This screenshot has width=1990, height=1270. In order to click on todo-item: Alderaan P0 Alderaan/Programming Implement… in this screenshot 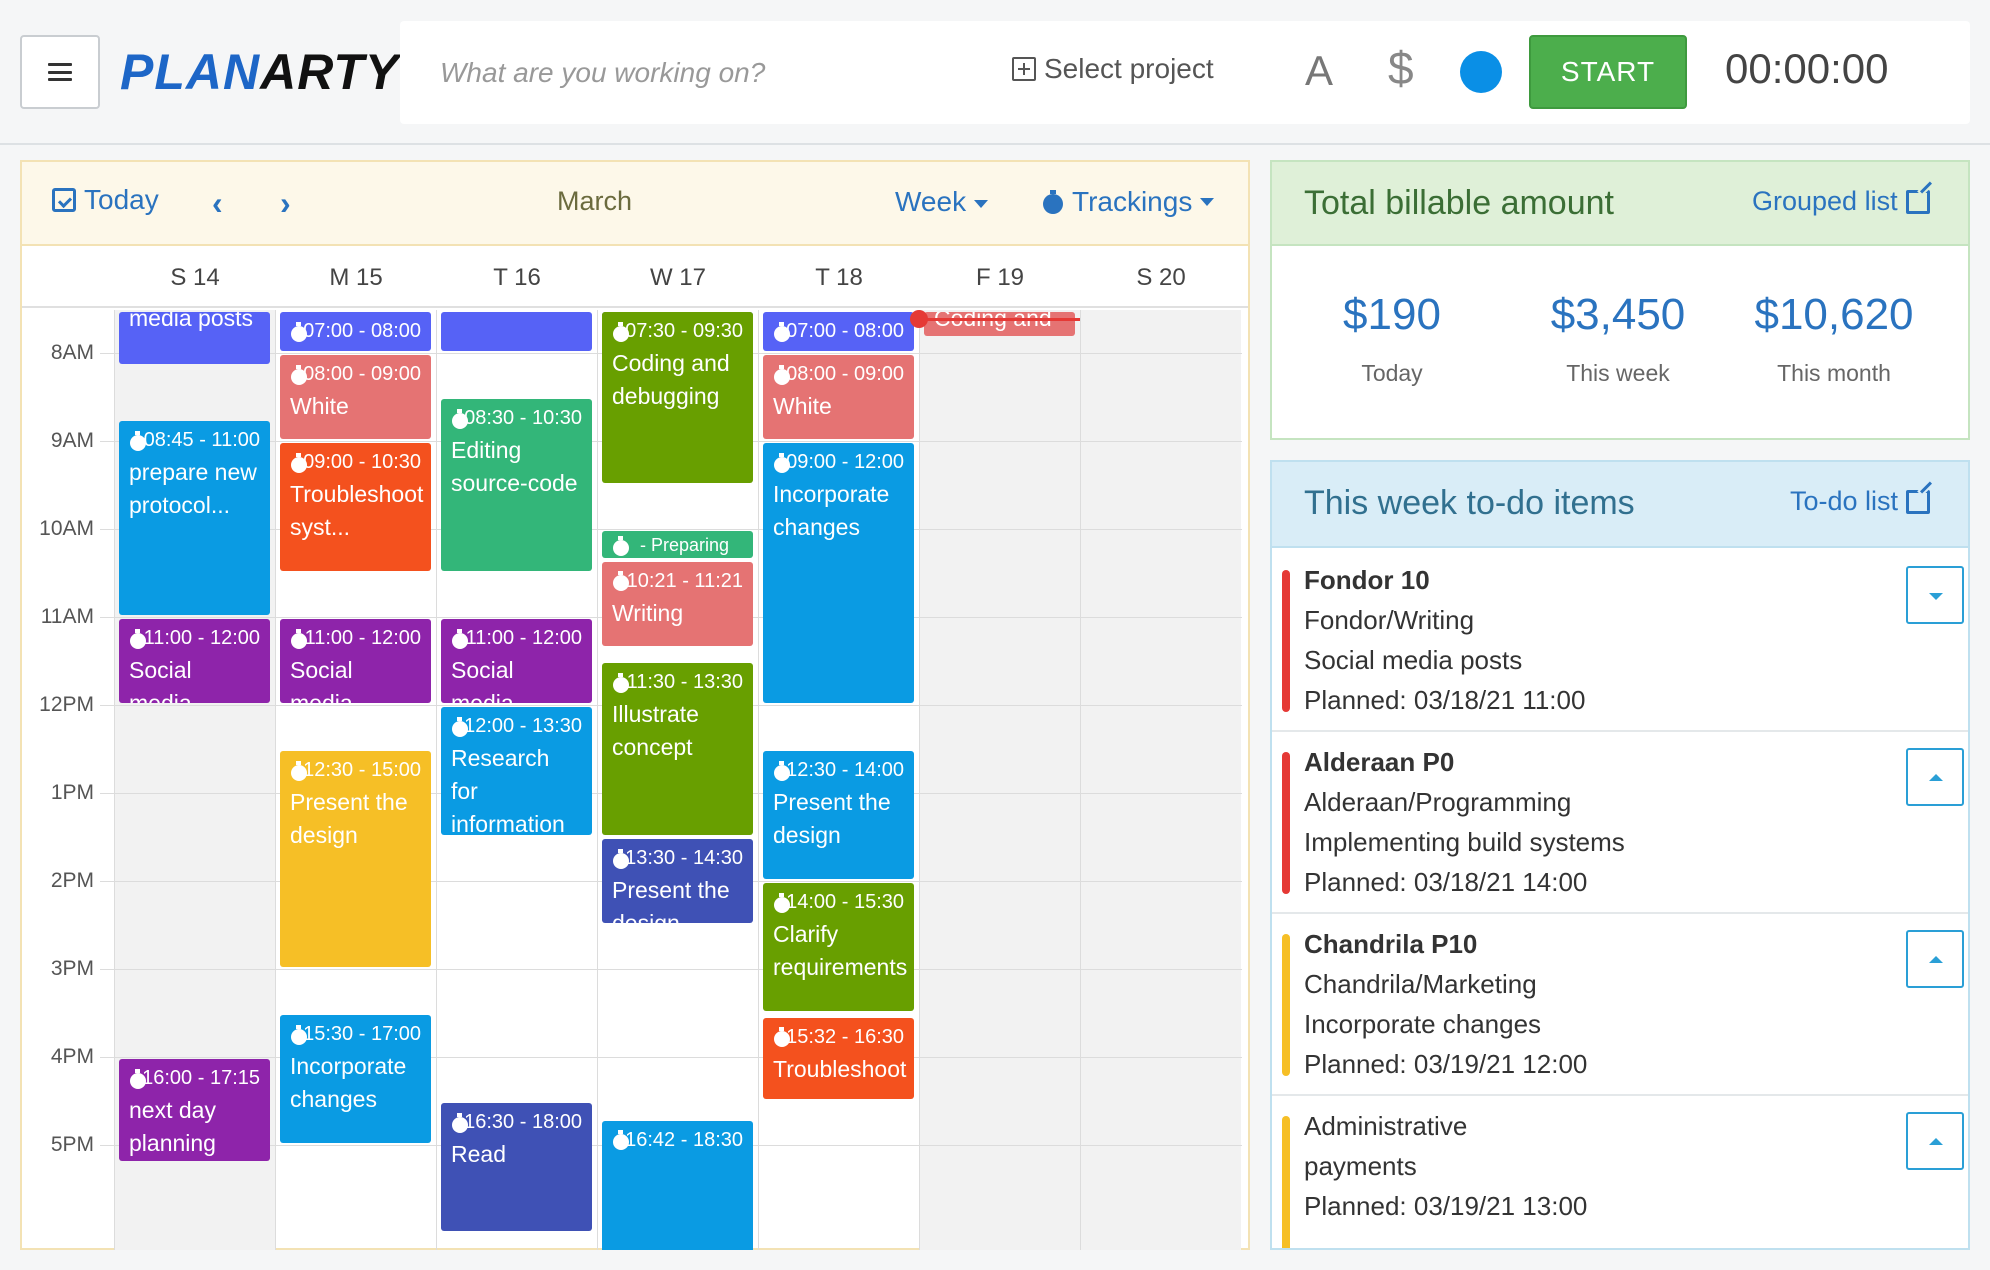, I will do `click(1620, 823)`.